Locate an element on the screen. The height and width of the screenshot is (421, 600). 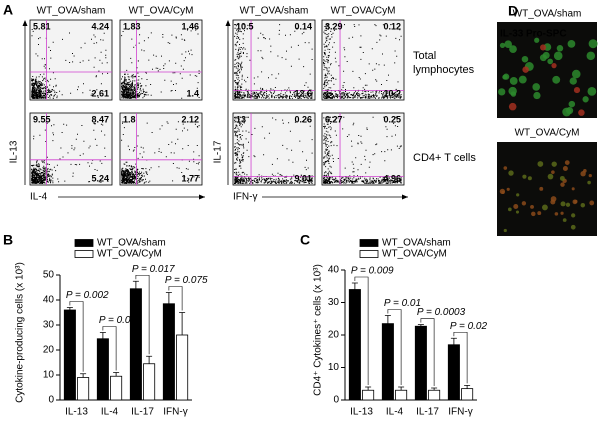
quadrant-value: 0.14 is located at coordinates (303, 26).